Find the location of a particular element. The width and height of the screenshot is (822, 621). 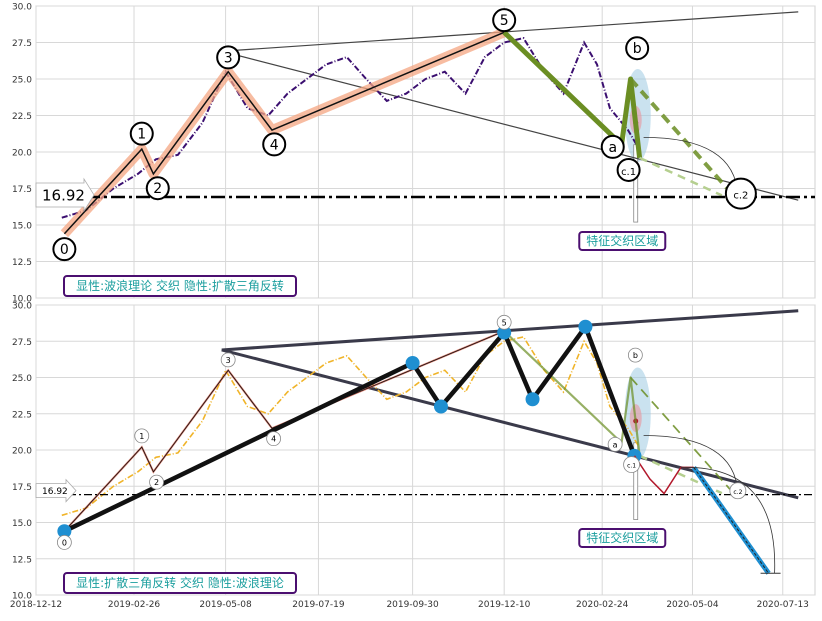

wave-arc is located at coordinates (691, 464).